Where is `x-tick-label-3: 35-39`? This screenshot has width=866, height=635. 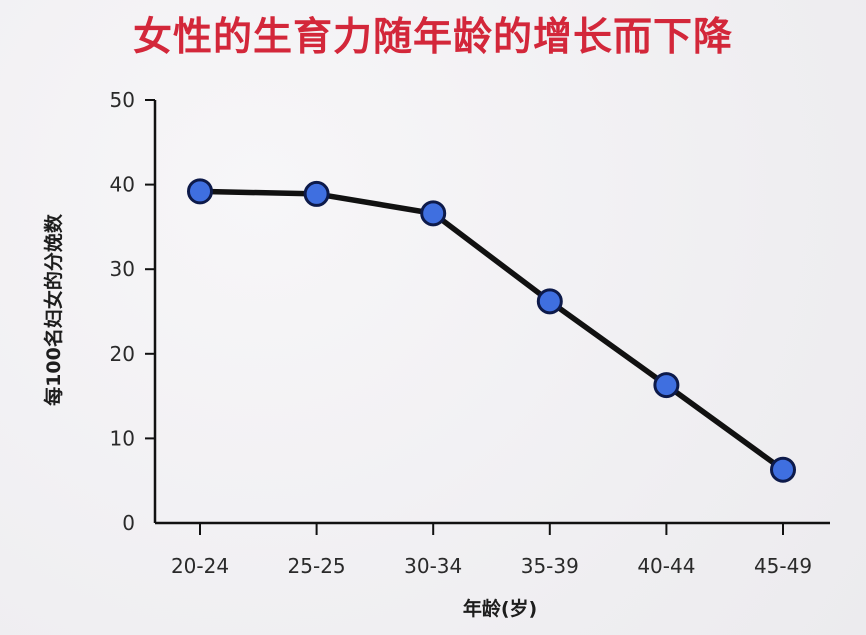
x-tick-label-3: 35-39 is located at coordinates (550, 566).